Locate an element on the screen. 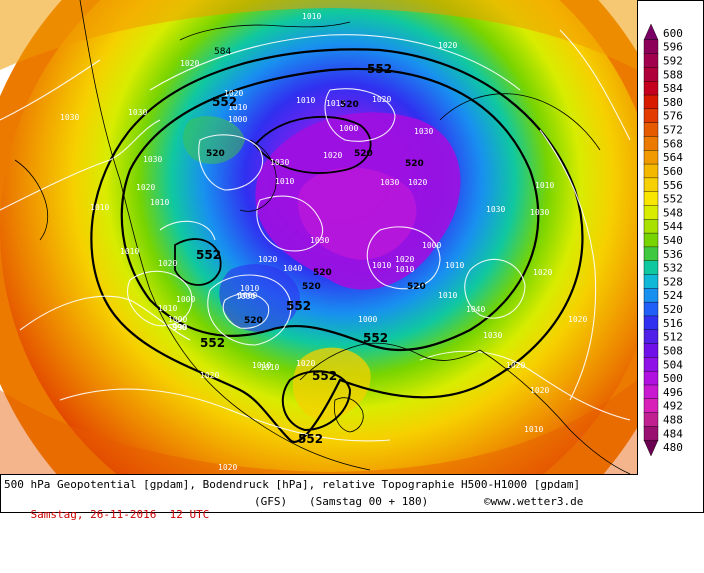  legend-label: 520 is located at coordinates (673, 309).